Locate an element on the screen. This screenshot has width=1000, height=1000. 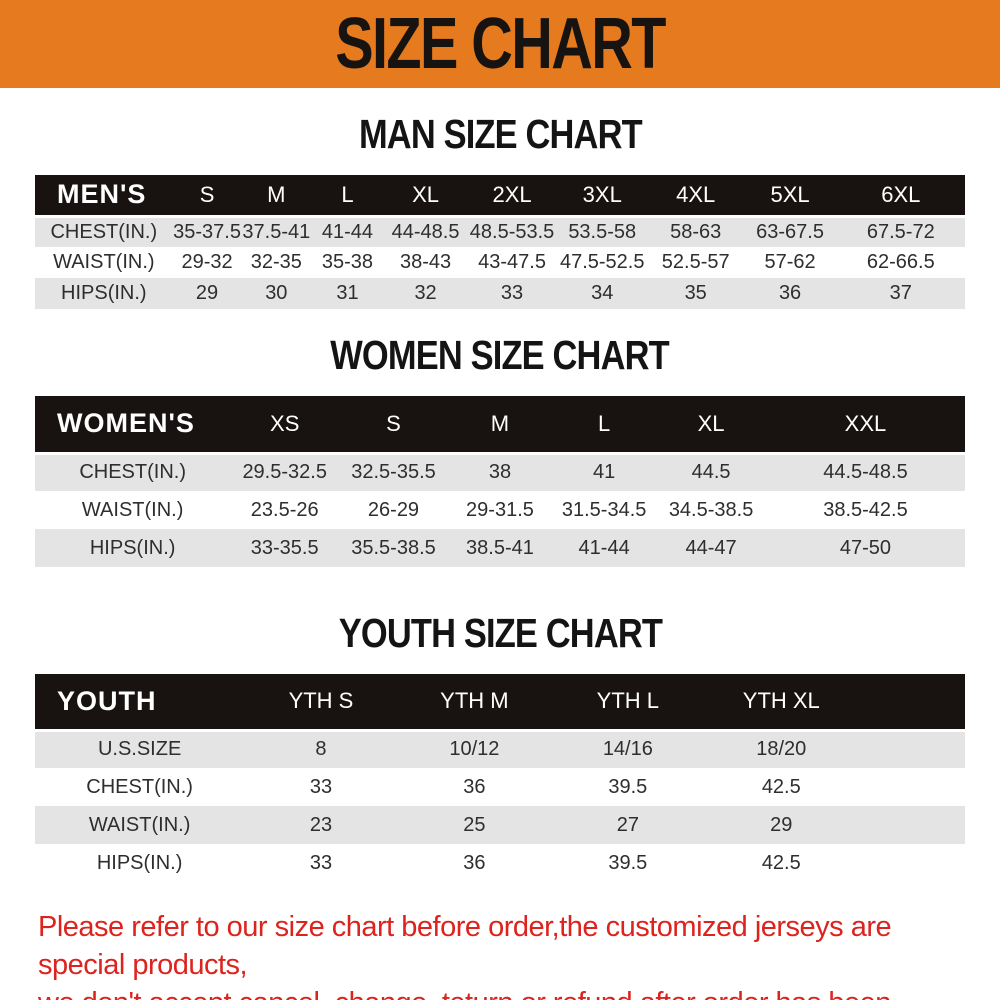
size-value-cell: 57-62 is located at coordinates (790, 262).